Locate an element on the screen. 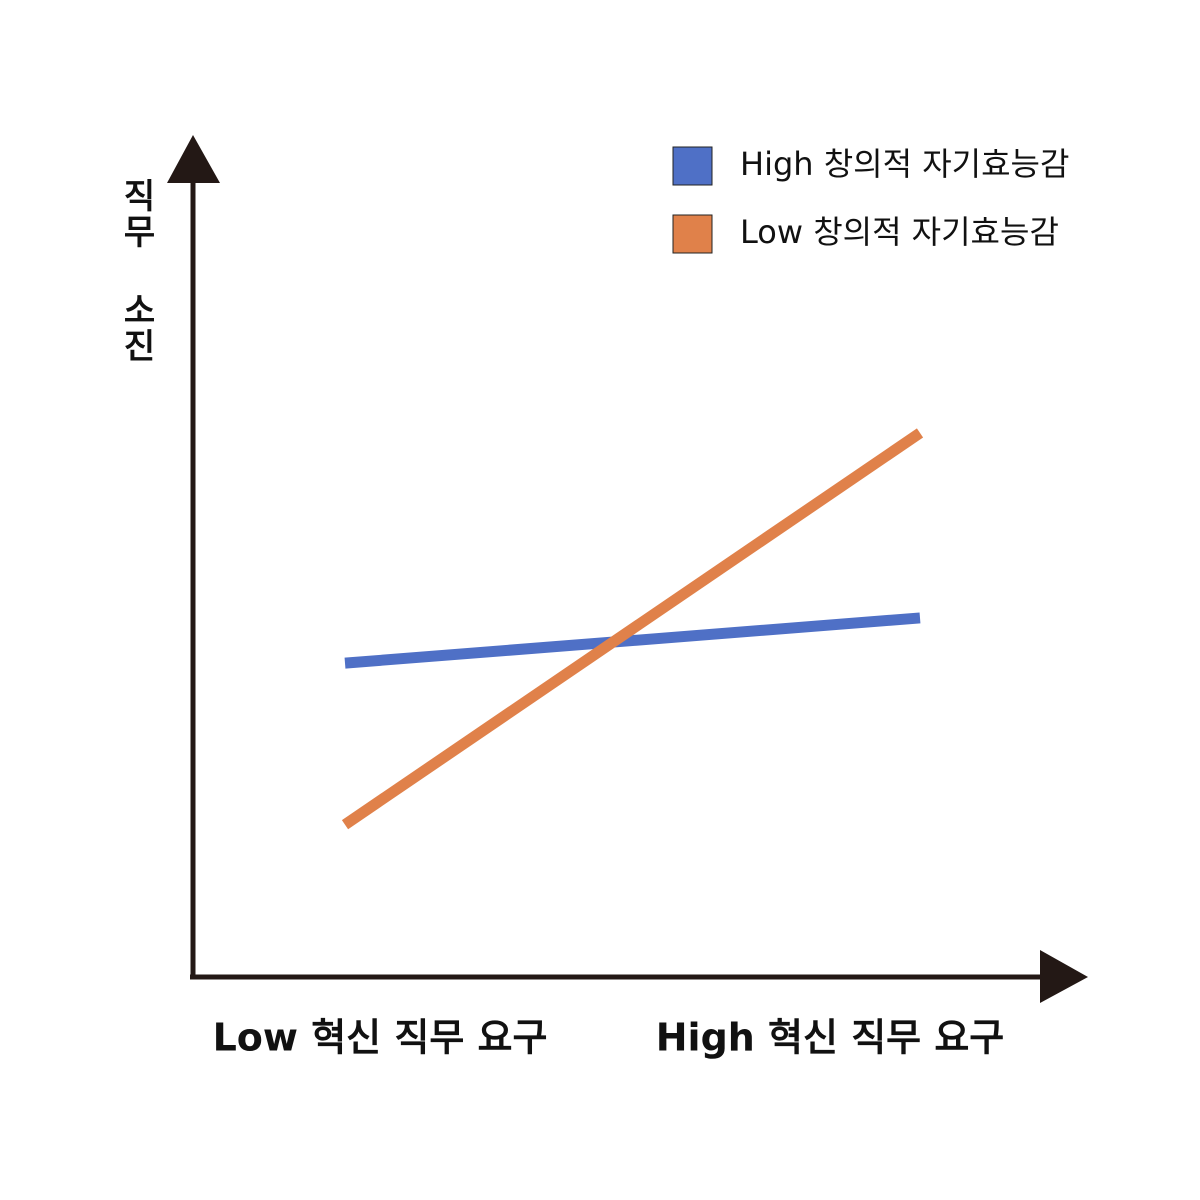 This screenshot has width=1200, height=1200. y-axis-label: 직무 소진 is located at coordinates (136, 271).